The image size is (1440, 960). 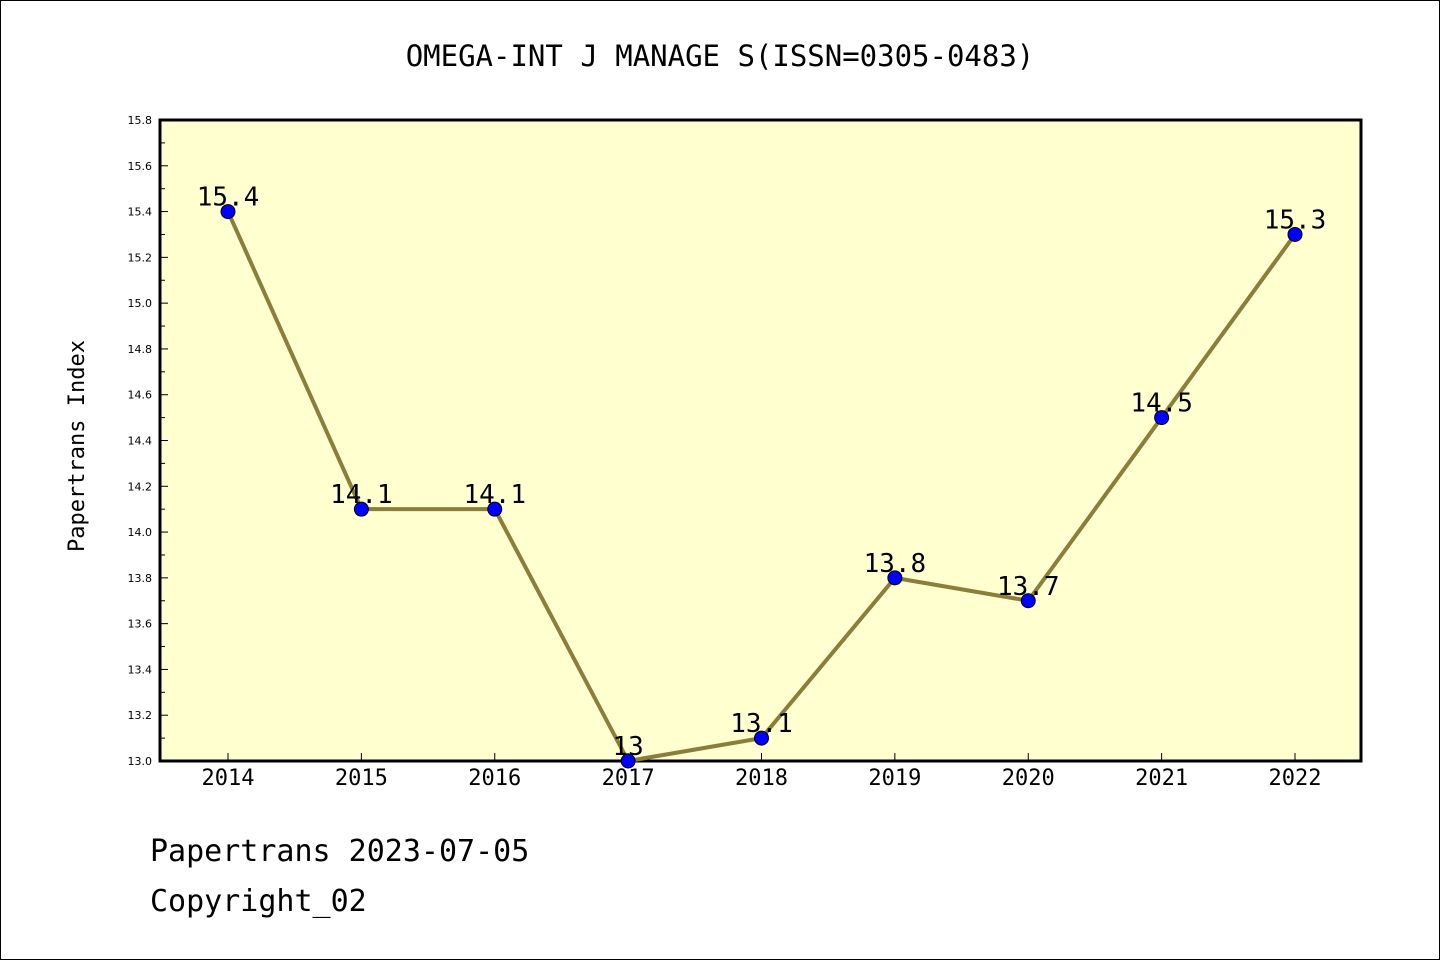 I want to click on y-tick-label: 14.0, so click(x=140, y=532).